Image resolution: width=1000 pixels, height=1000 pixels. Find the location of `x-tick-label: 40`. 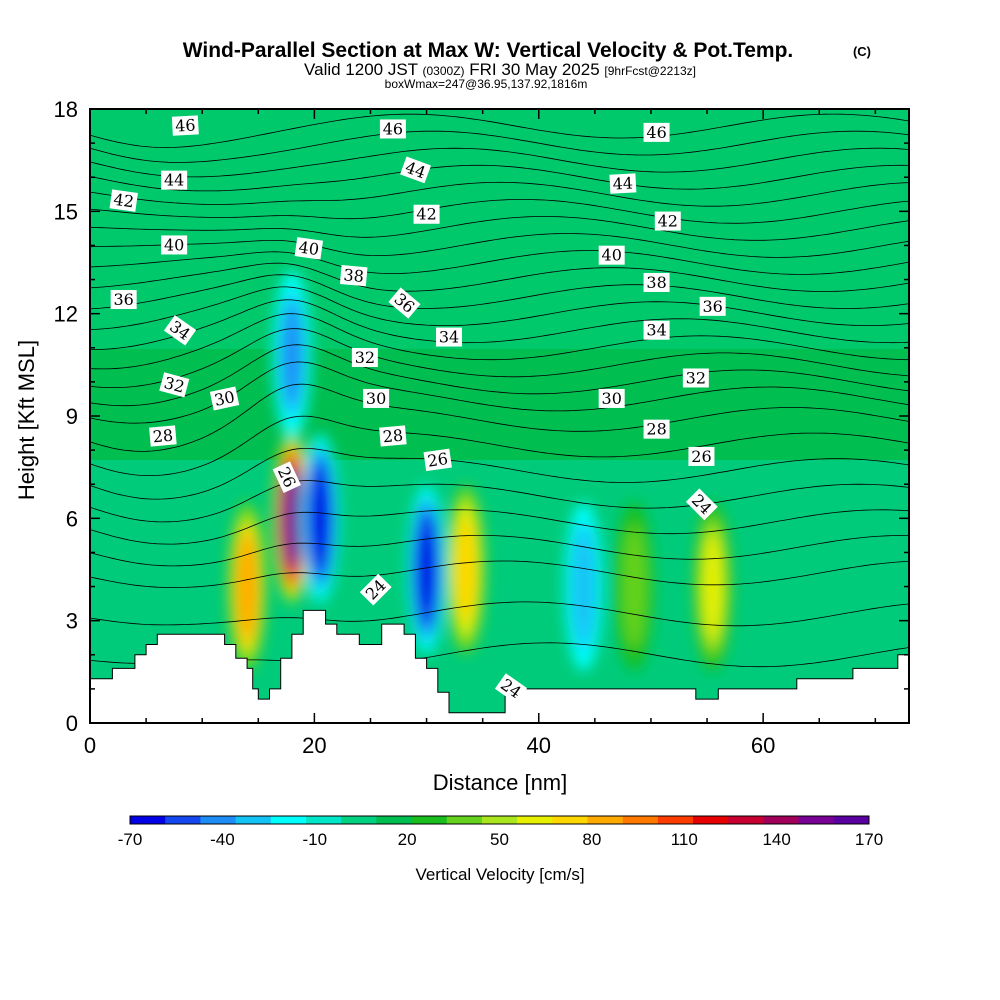

x-tick-label: 40 is located at coordinates (539, 745).